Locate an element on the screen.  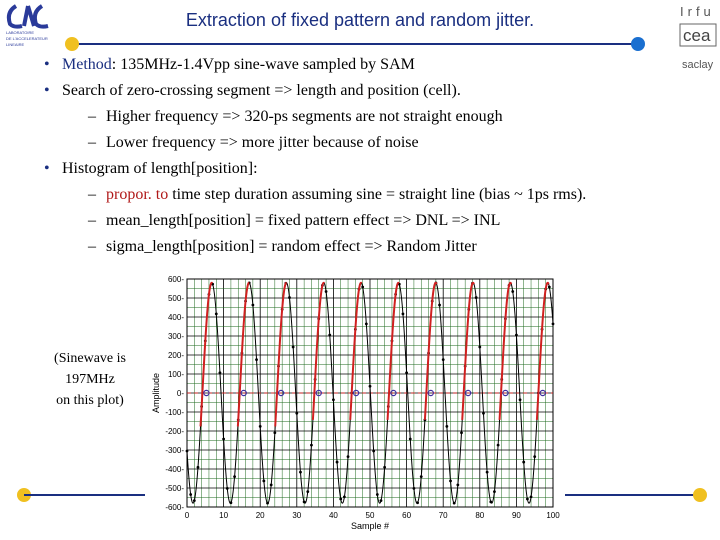
note-line: on this plot) is located at coordinates (90, 400).